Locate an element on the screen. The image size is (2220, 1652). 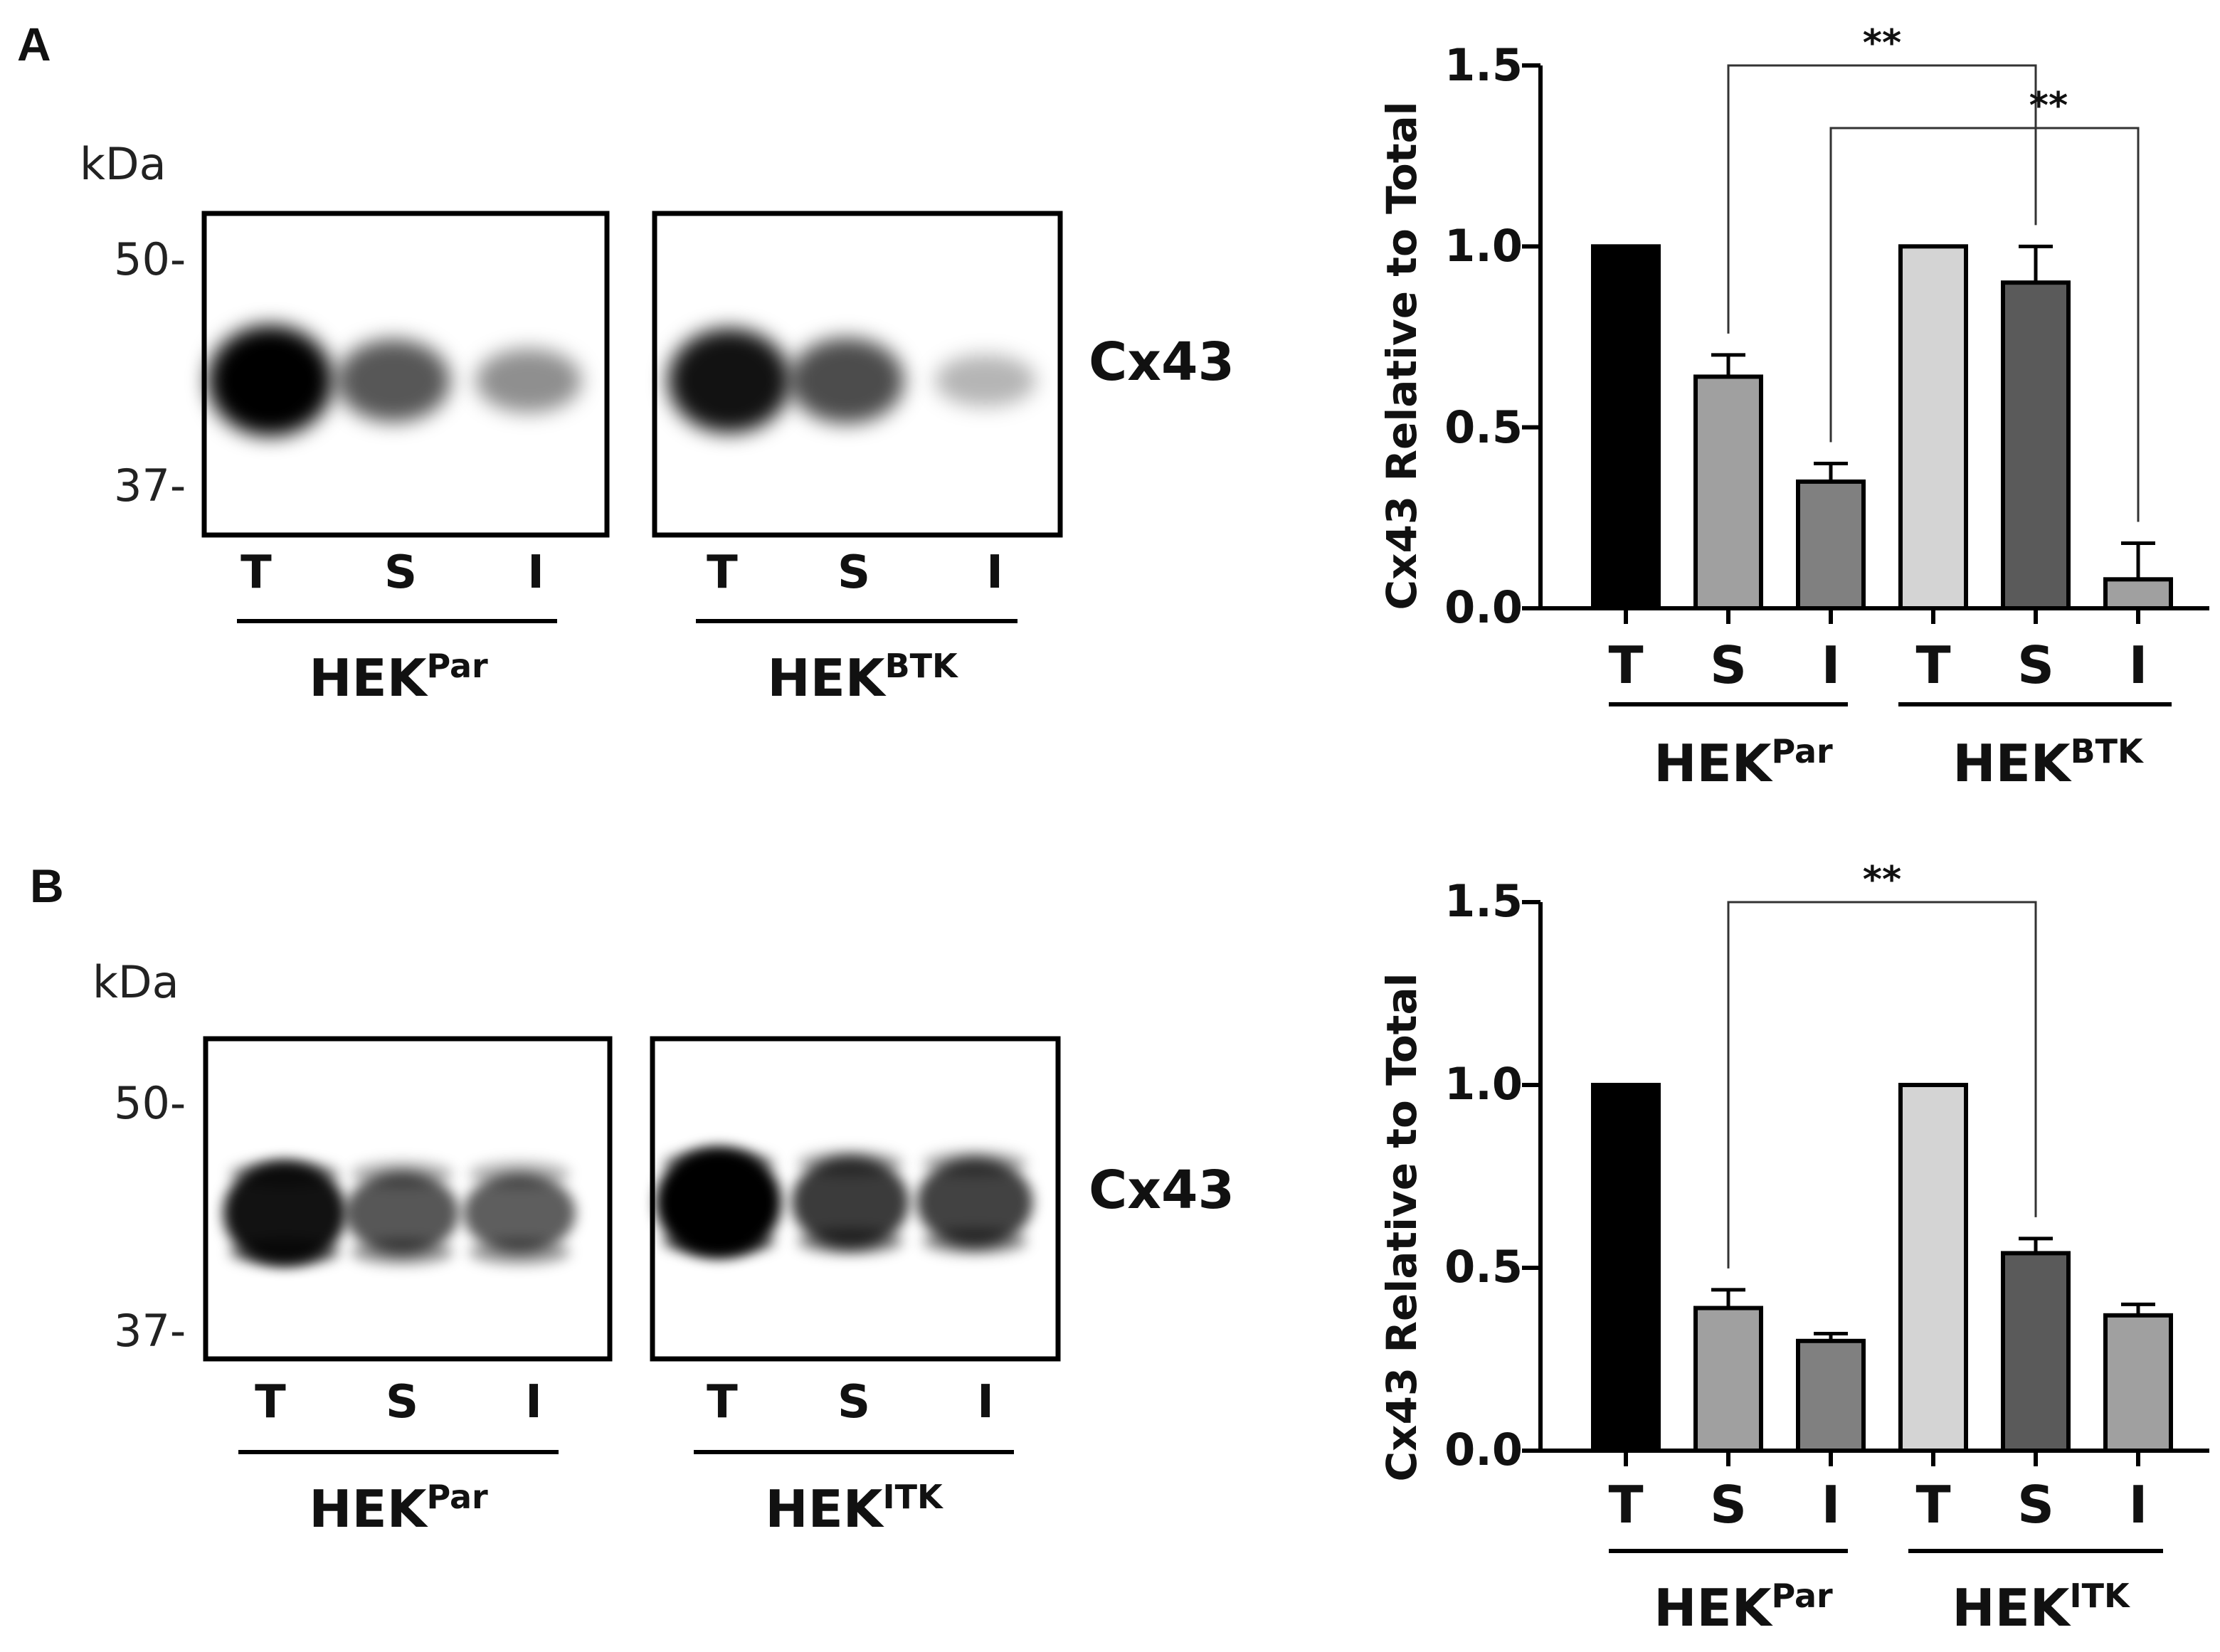
plot-area: ** ** is located at coordinates (1865, 323).